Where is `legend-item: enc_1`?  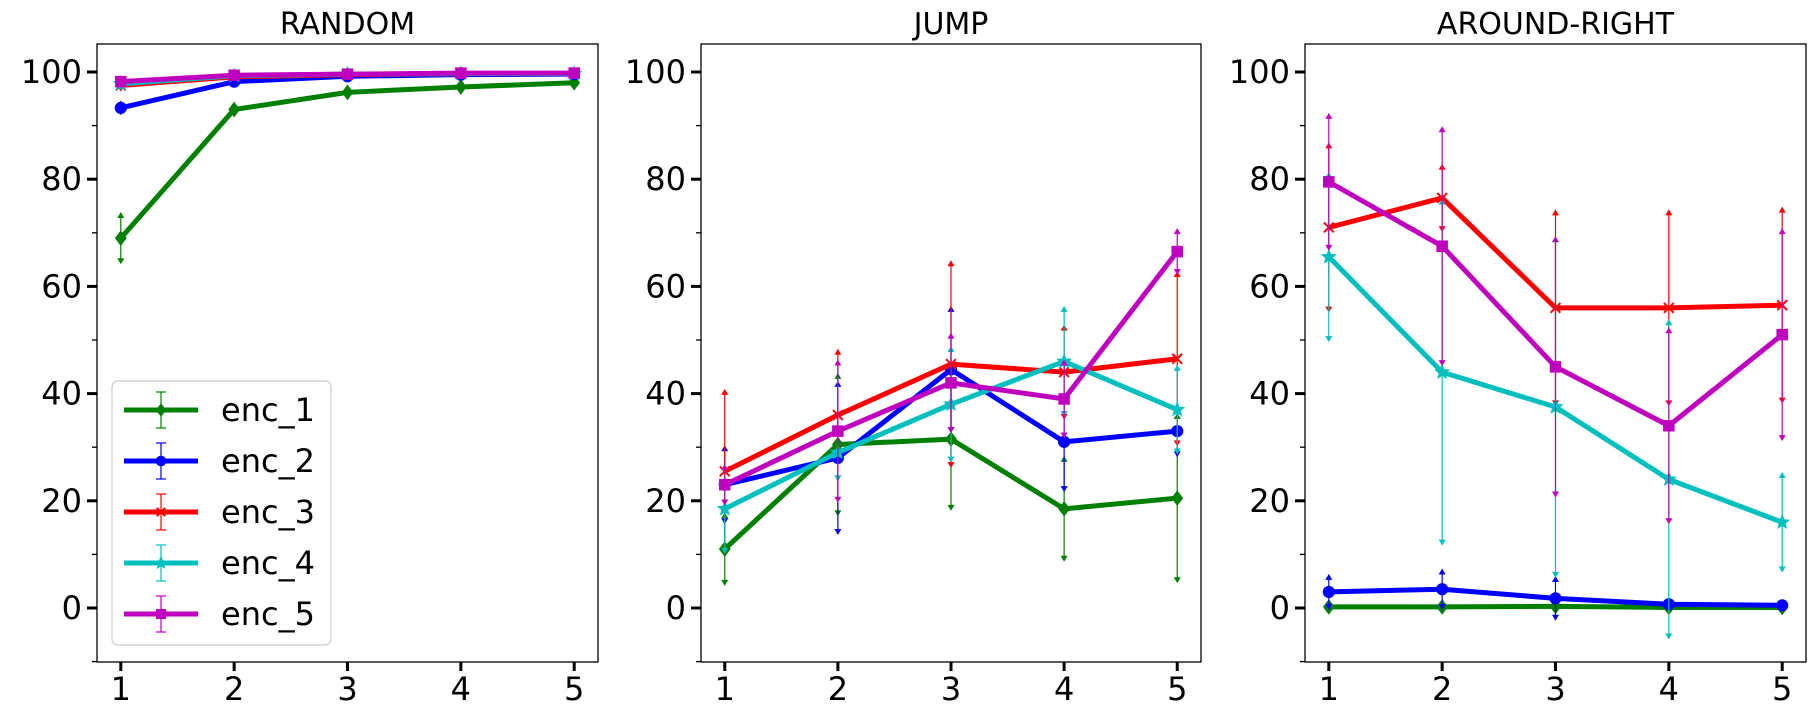 legend-item: enc_1 is located at coordinates (219, 410).